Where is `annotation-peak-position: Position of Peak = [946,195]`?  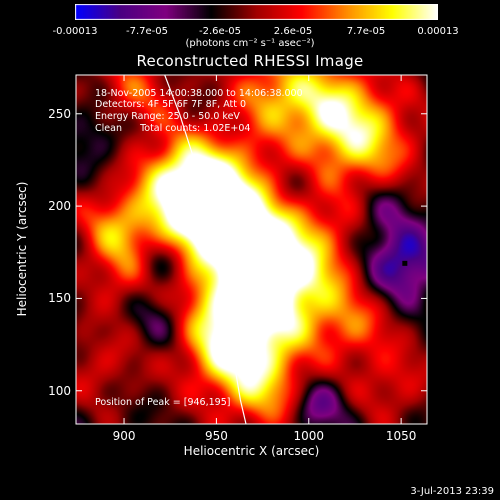 annotation-peak-position: Position of Peak = [946,195] is located at coordinates (163, 402).